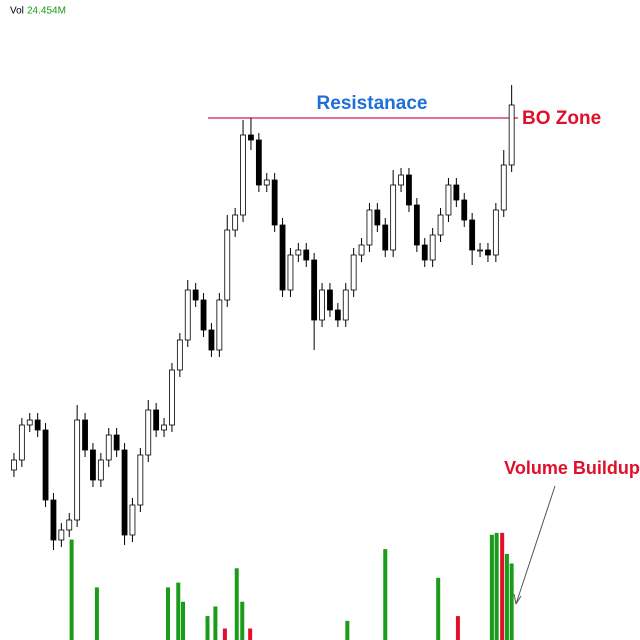 This screenshot has height=640, width=640. What do you see at coordinates (46, 11) in the screenshot?
I see `volume-value: 24.454M` at bounding box center [46, 11].